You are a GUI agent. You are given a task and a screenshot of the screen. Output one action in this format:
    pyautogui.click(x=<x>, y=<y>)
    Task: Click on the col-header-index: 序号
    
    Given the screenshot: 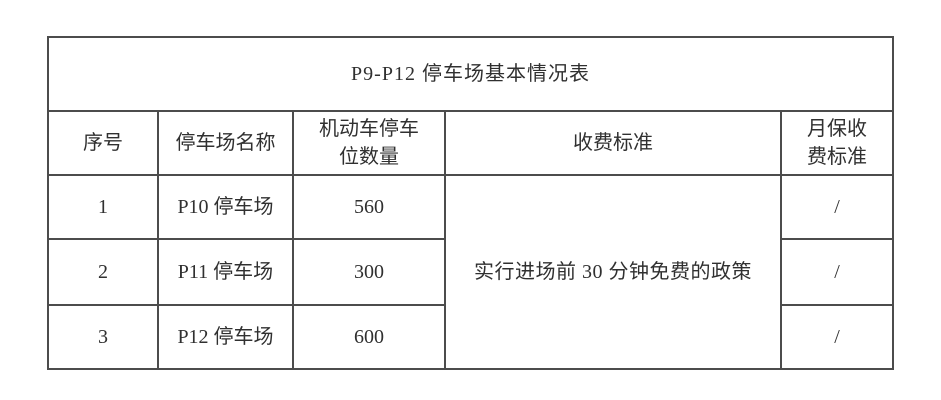 What is the action you would take?
    pyautogui.click(x=103, y=143)
    